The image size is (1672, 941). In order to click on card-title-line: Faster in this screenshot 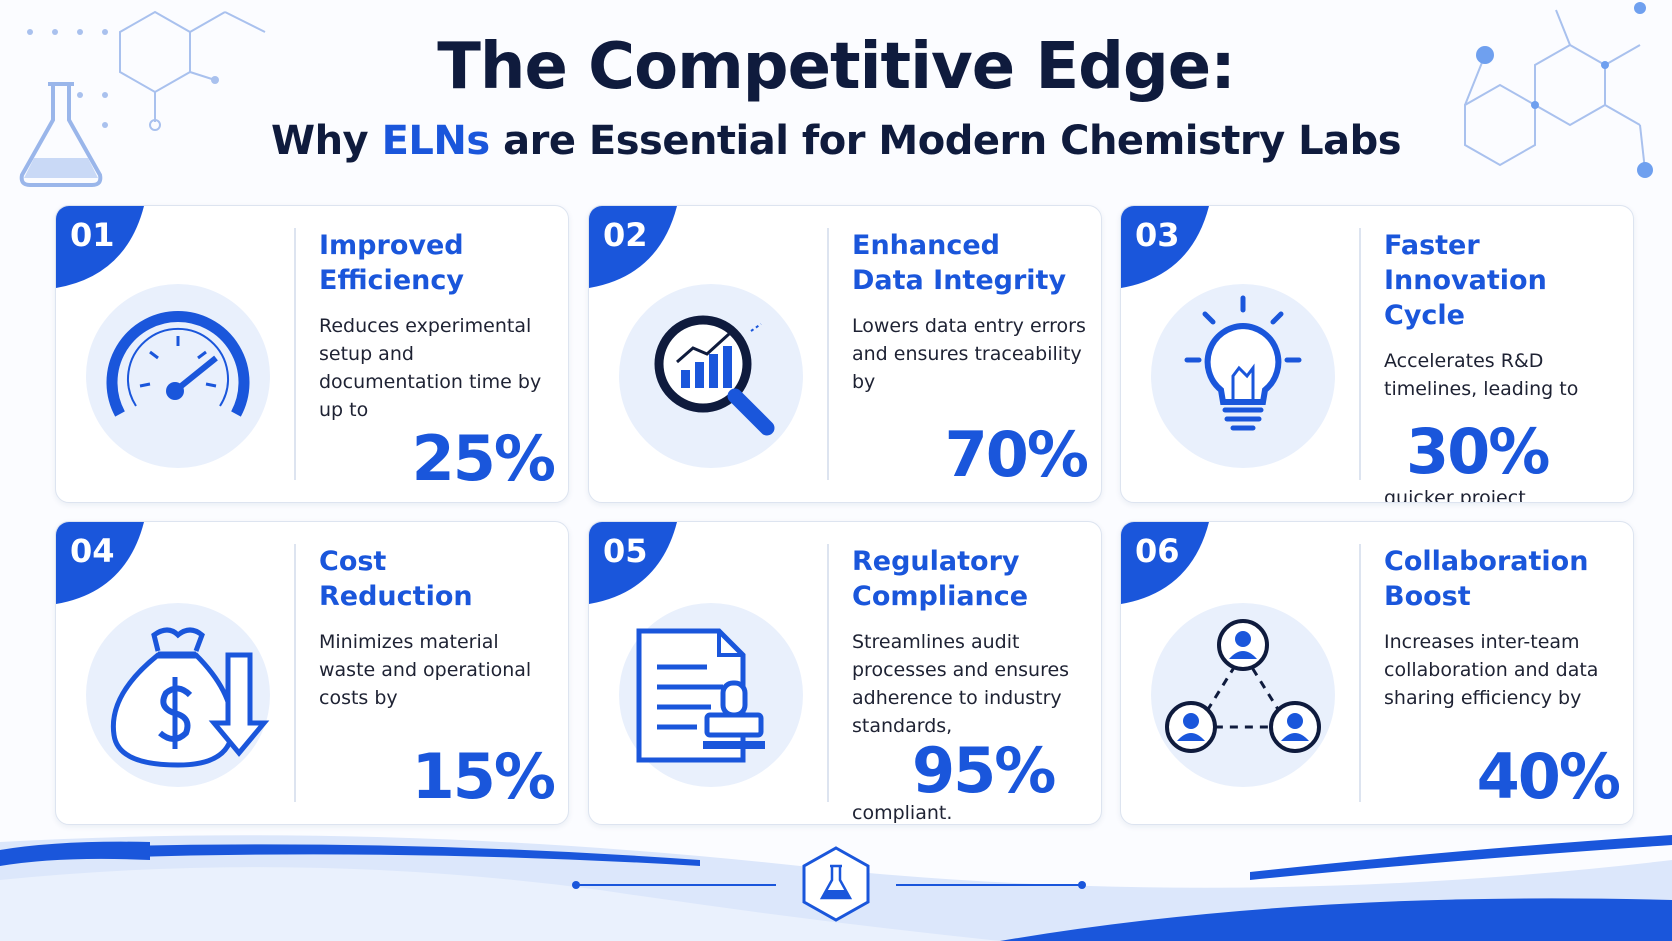, I will do `click(1432, 245)`.